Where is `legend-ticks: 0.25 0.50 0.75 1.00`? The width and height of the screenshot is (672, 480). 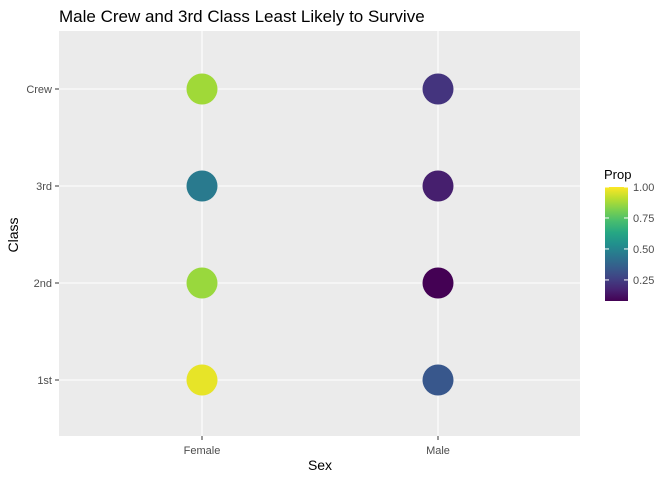
legend-ticks: 0.25 0.50 0.75 1.00 is located at coordinates (629, 234).